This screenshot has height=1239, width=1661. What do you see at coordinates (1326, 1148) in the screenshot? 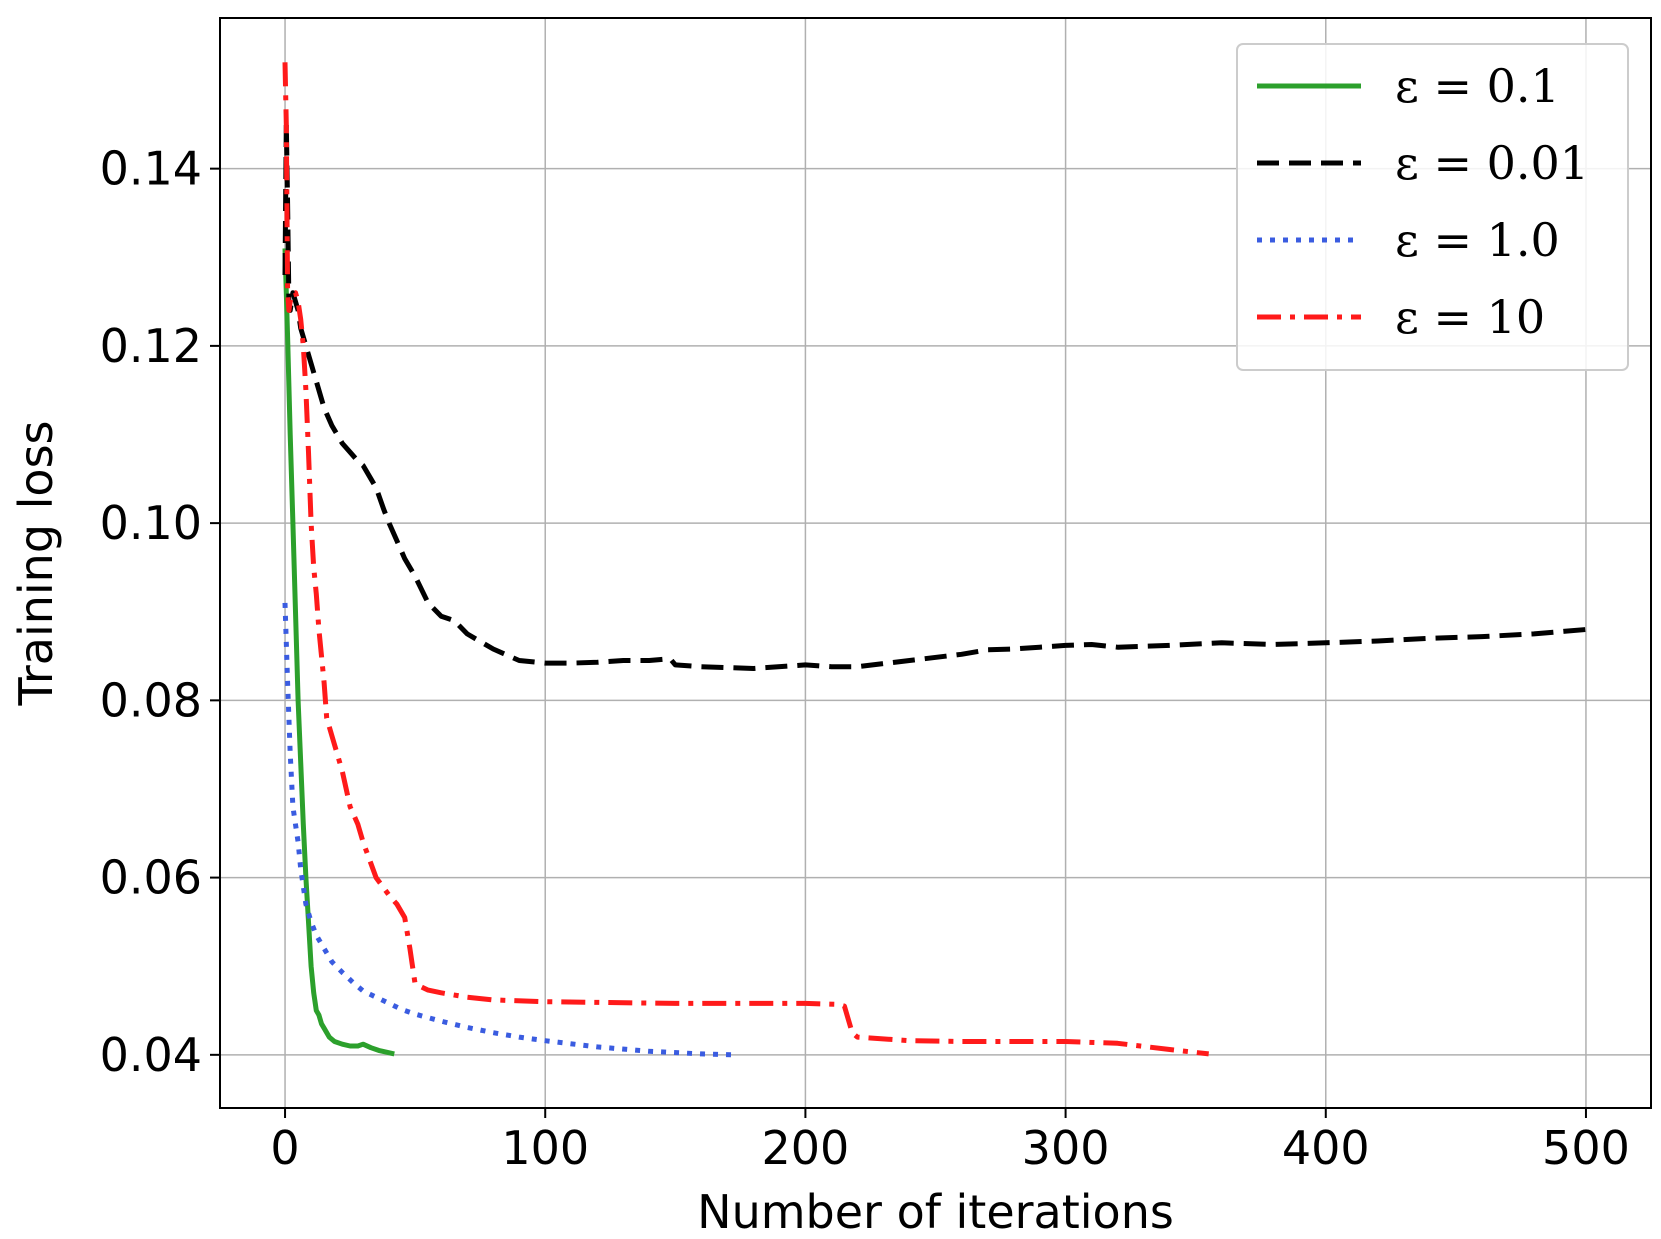
I see `x-tick-label: 400` at bounding box center [1326, 1148].